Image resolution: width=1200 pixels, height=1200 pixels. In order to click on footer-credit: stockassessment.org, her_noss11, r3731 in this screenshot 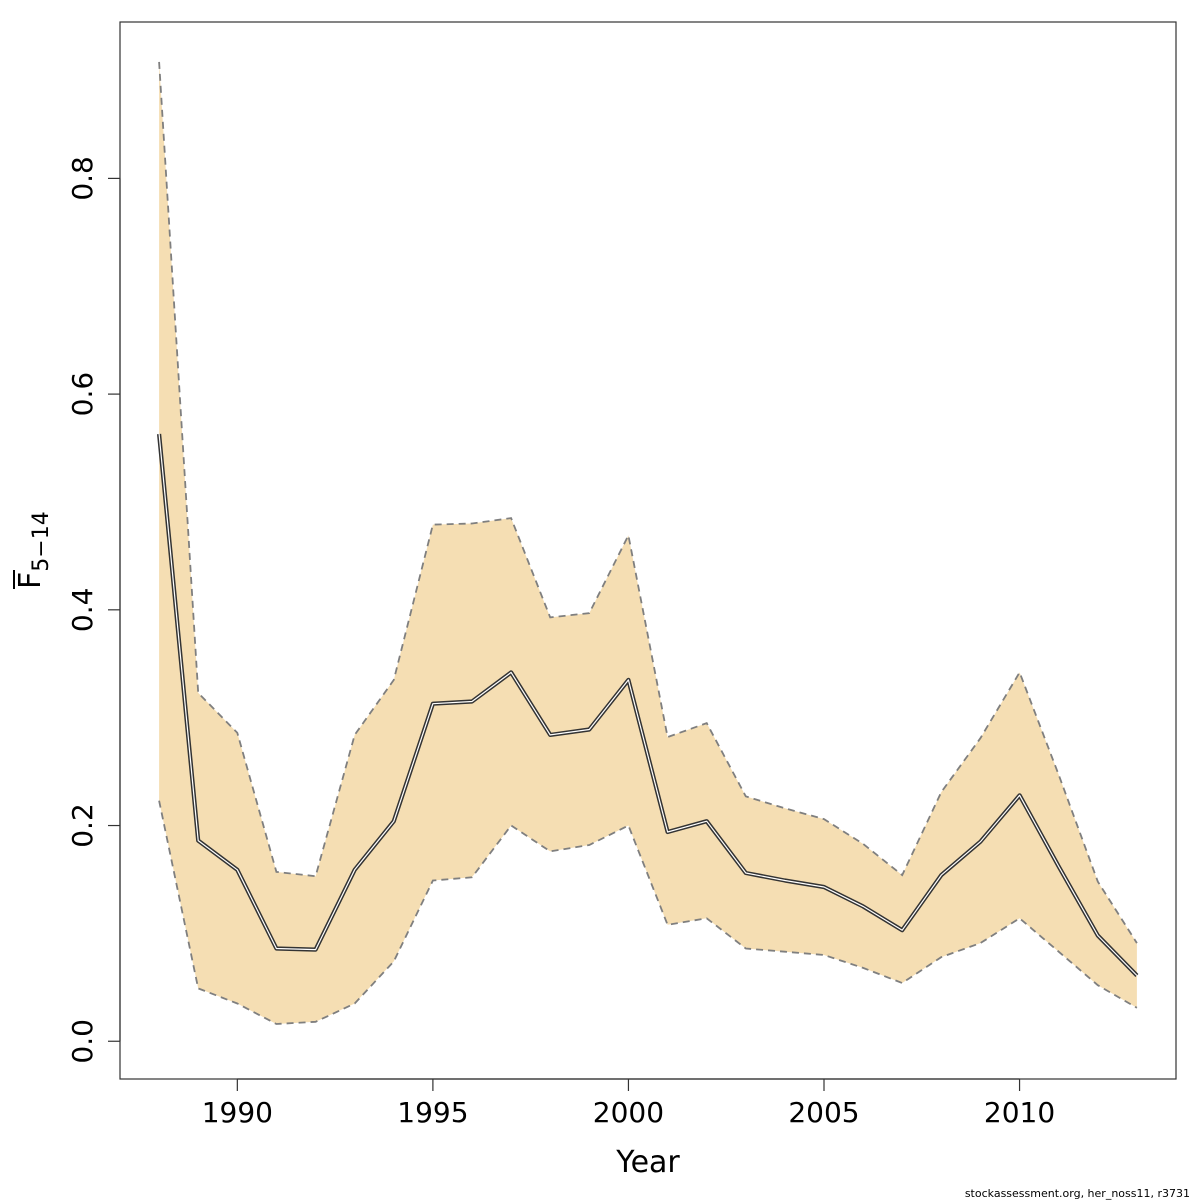, I will do `click(1077, 1193)`.